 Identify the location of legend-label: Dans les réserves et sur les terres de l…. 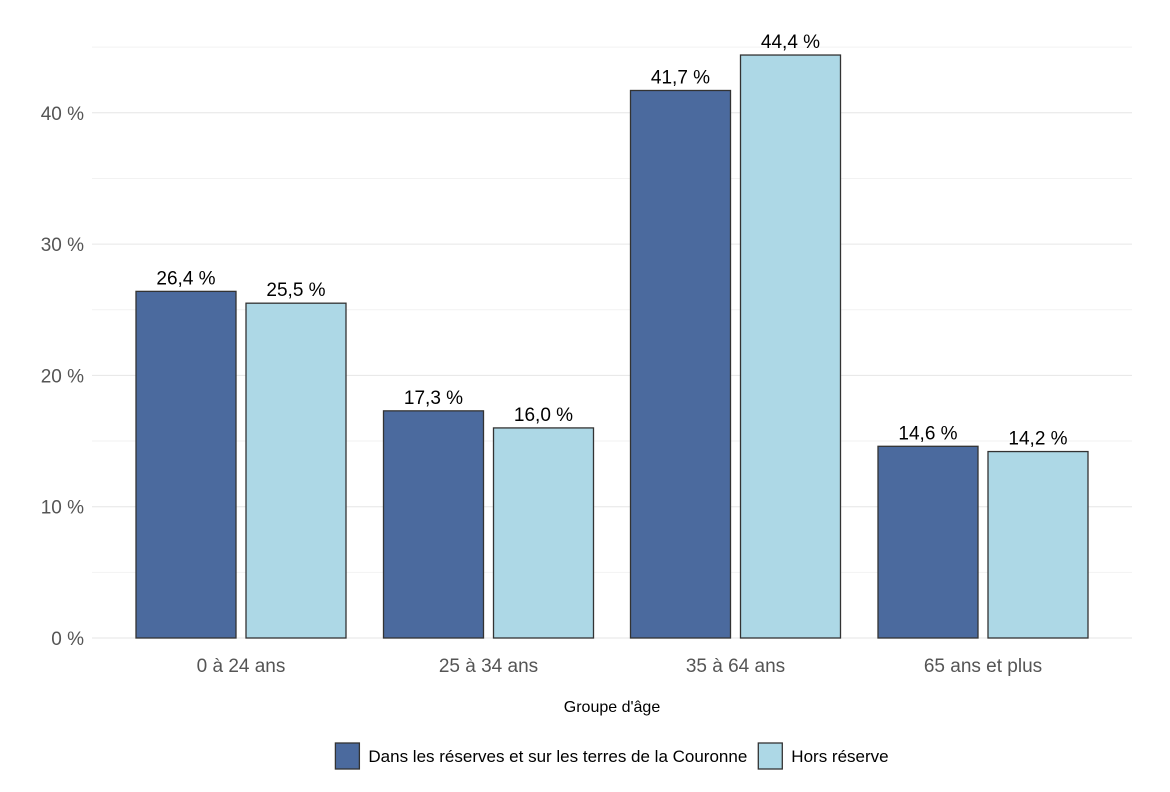
(557, 756).